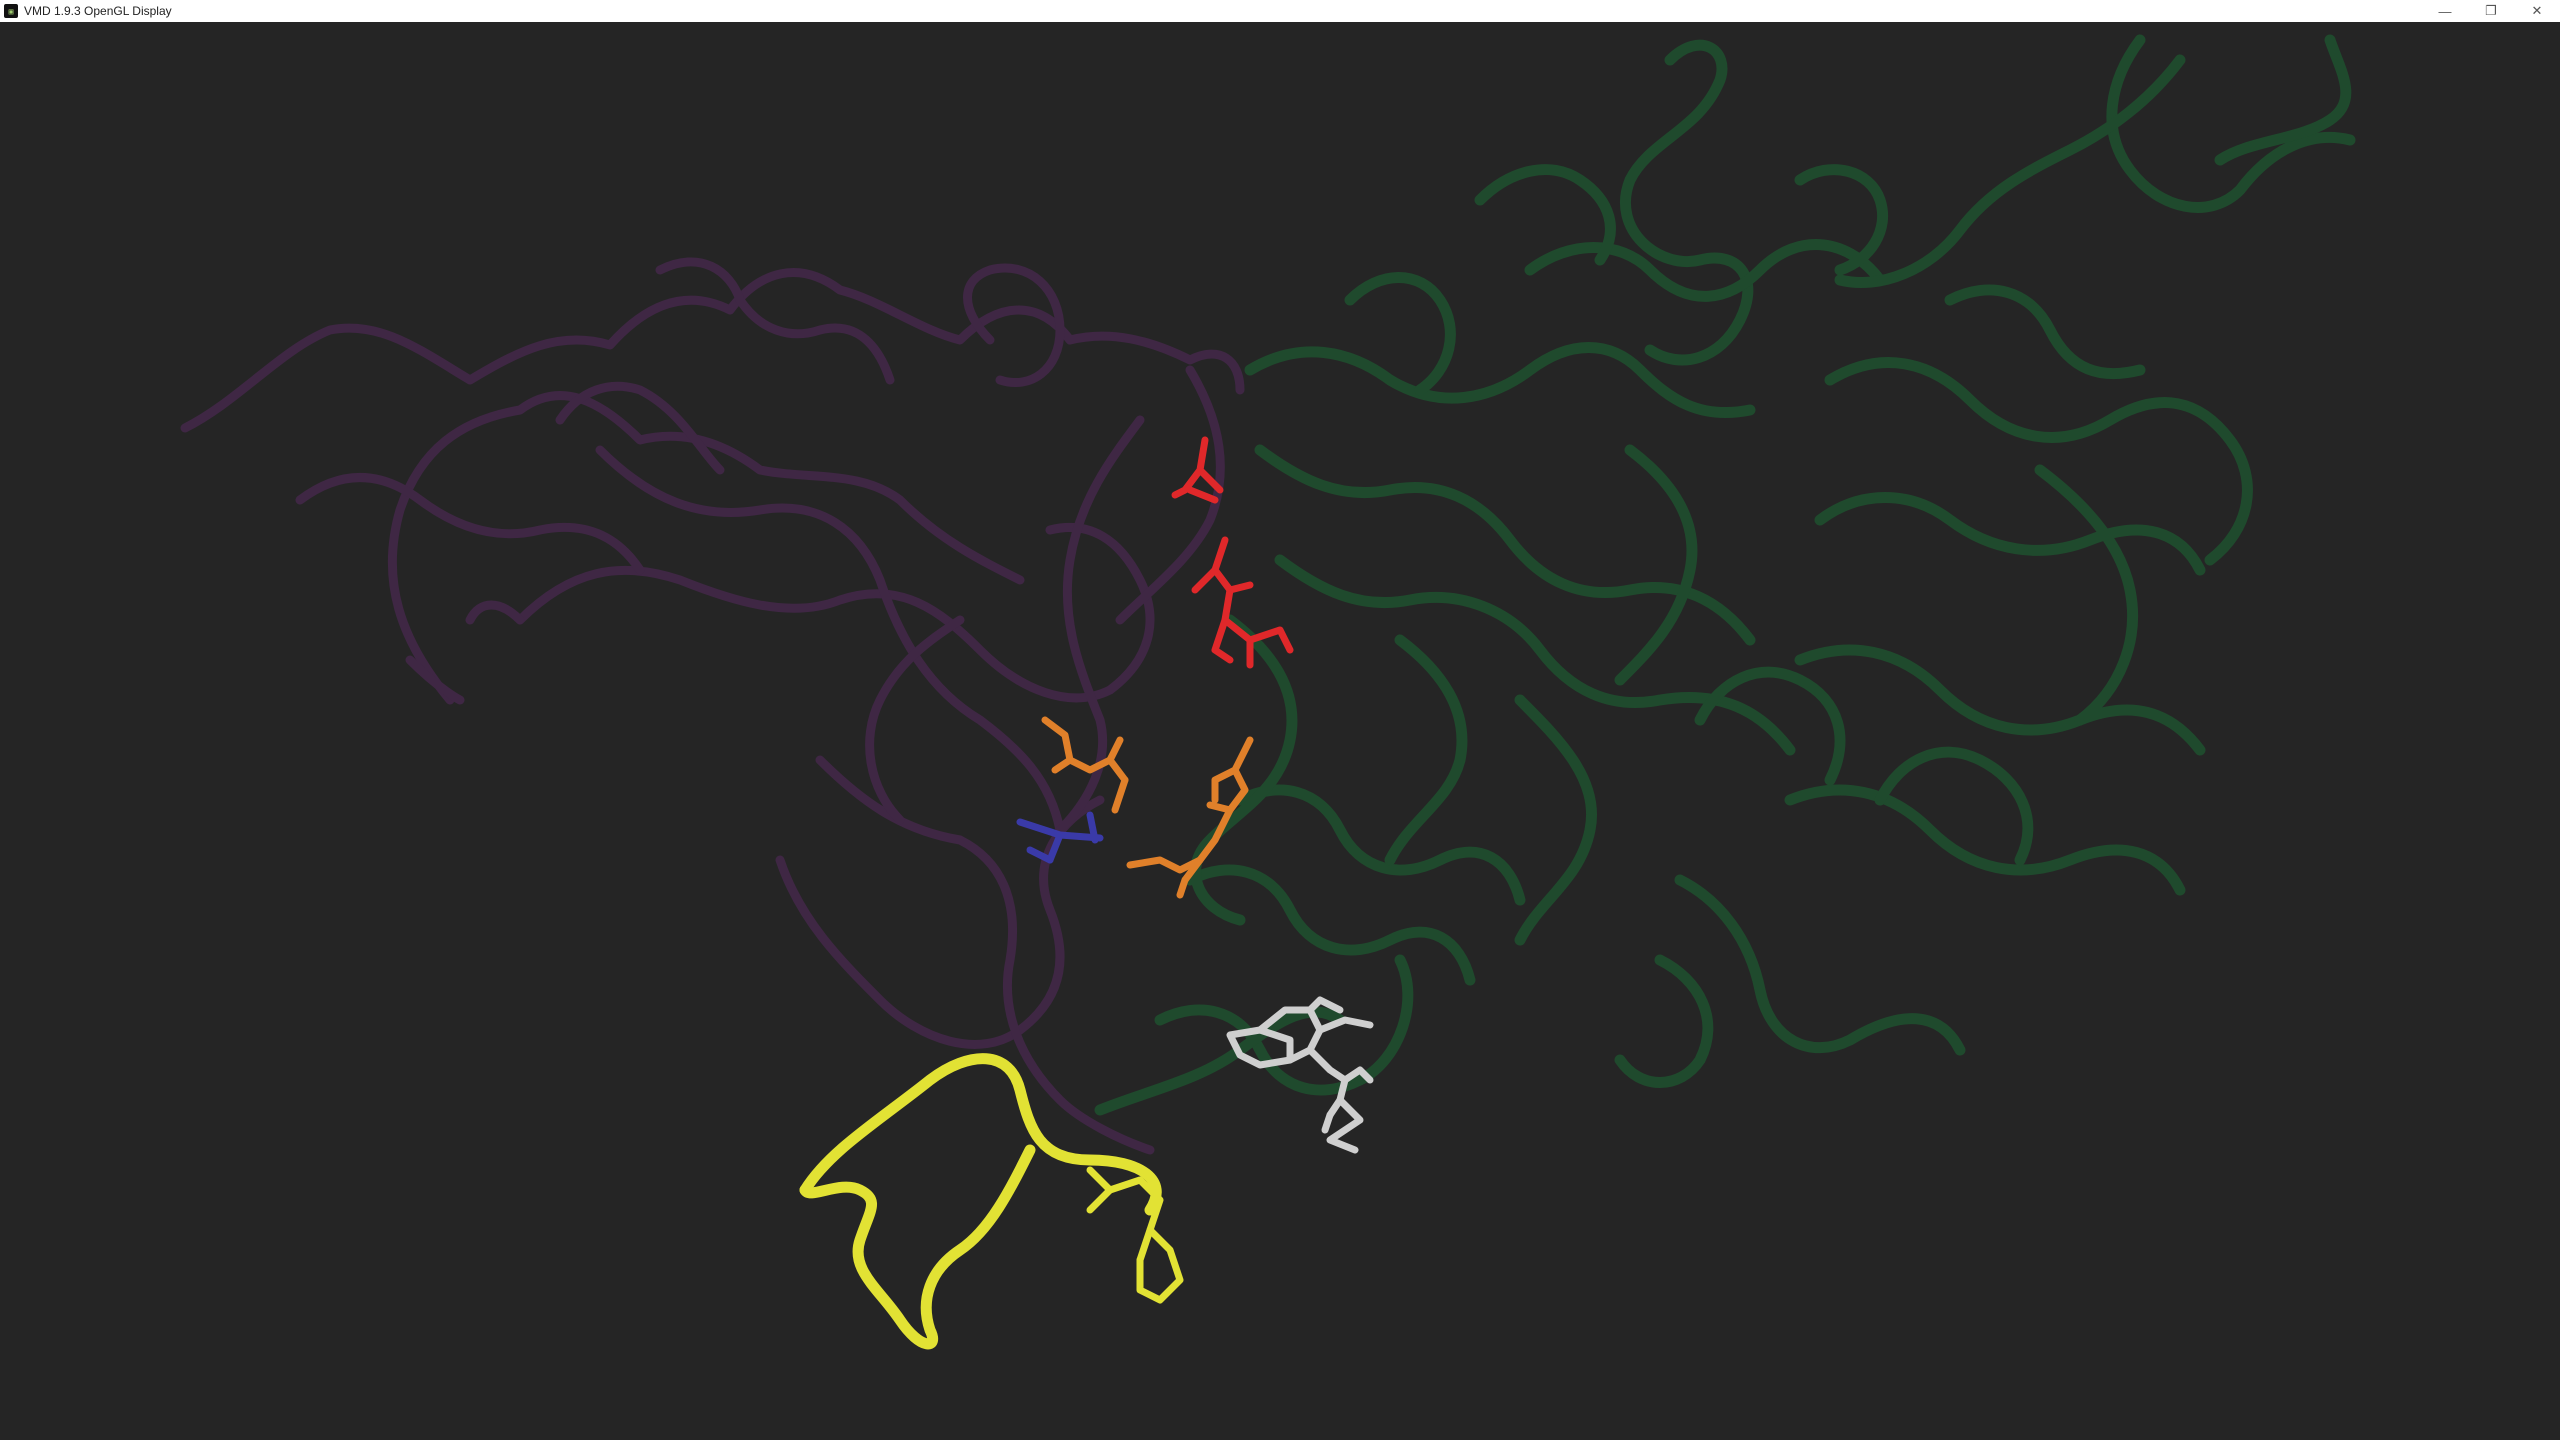 The width and height of the screenshot is (2560, 1440). Describe the element at coordinates (1135, 1235) in the screenshot. I see `yellow-side-chain` at that location.